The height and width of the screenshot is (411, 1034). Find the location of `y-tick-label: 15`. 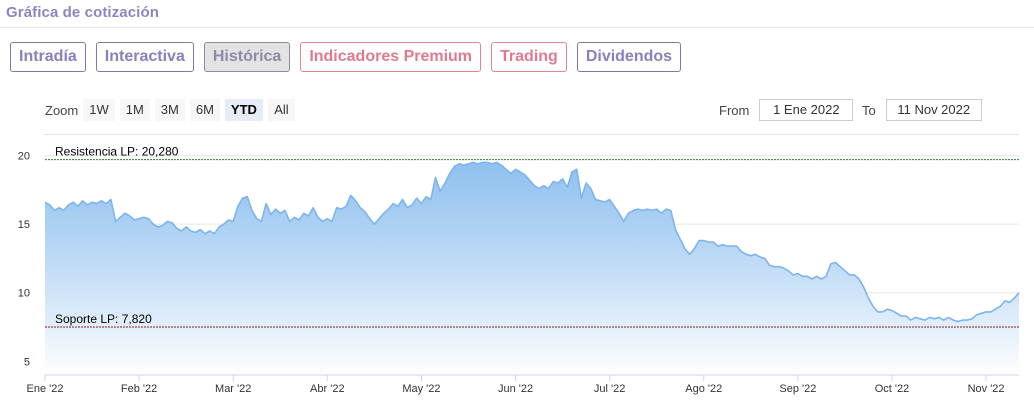

y-tick-label: 15 is located at coordinates (24, 225).